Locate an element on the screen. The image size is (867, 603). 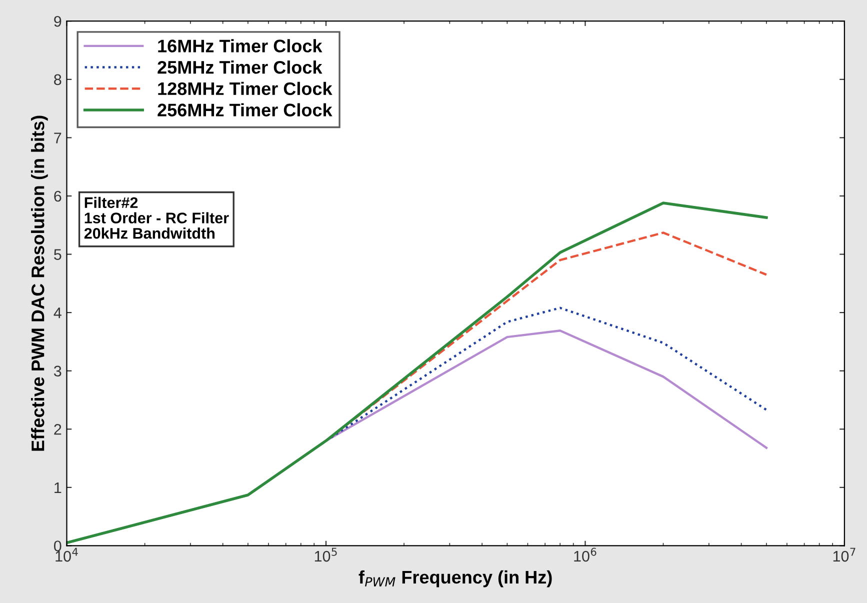
y-tick-label: 4 is located at coordinates (58, 313).